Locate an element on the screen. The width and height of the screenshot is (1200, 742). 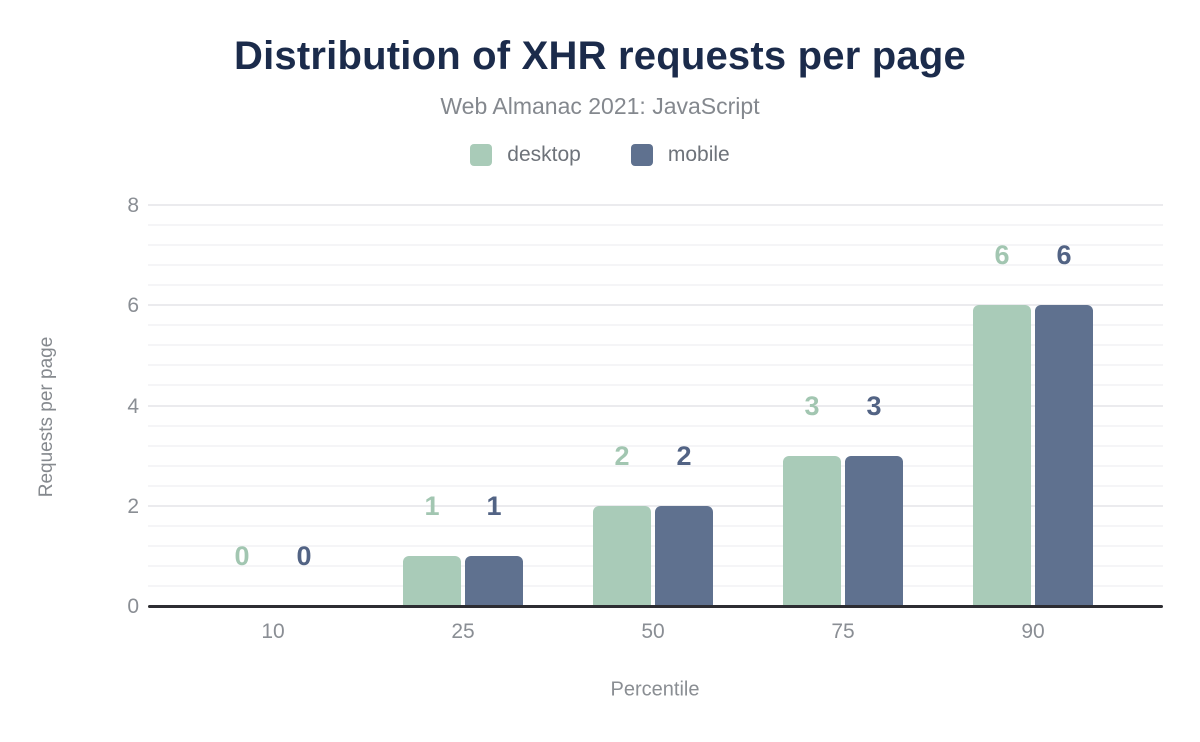
bar-mobile-p25 is located at coordinates (494, 580).